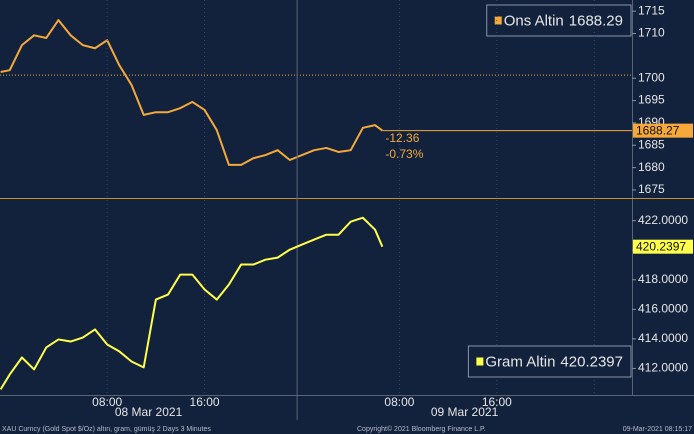  What do you see at coordinates (534, 20) in the screenshot?
I see `legend-name: Ons Altin` at bounding box center [534, 20].